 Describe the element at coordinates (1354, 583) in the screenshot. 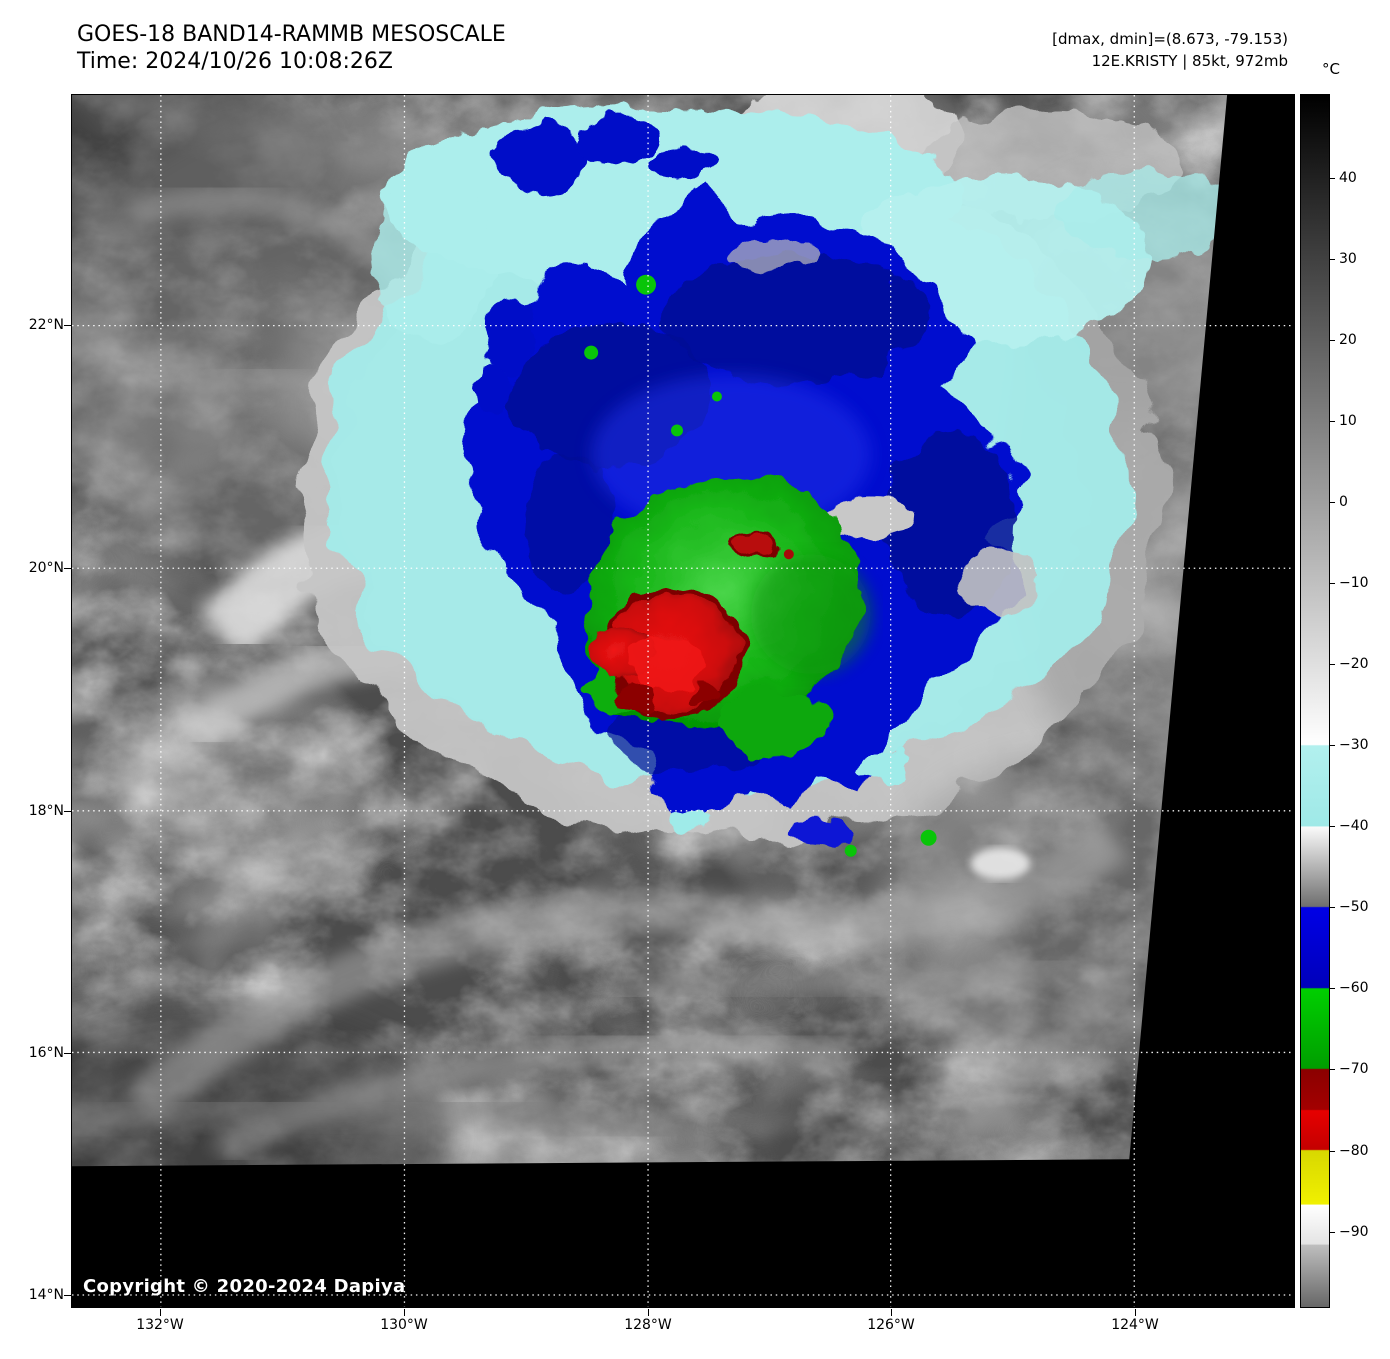

I see `colorbar-tick-label: −10` at that location.